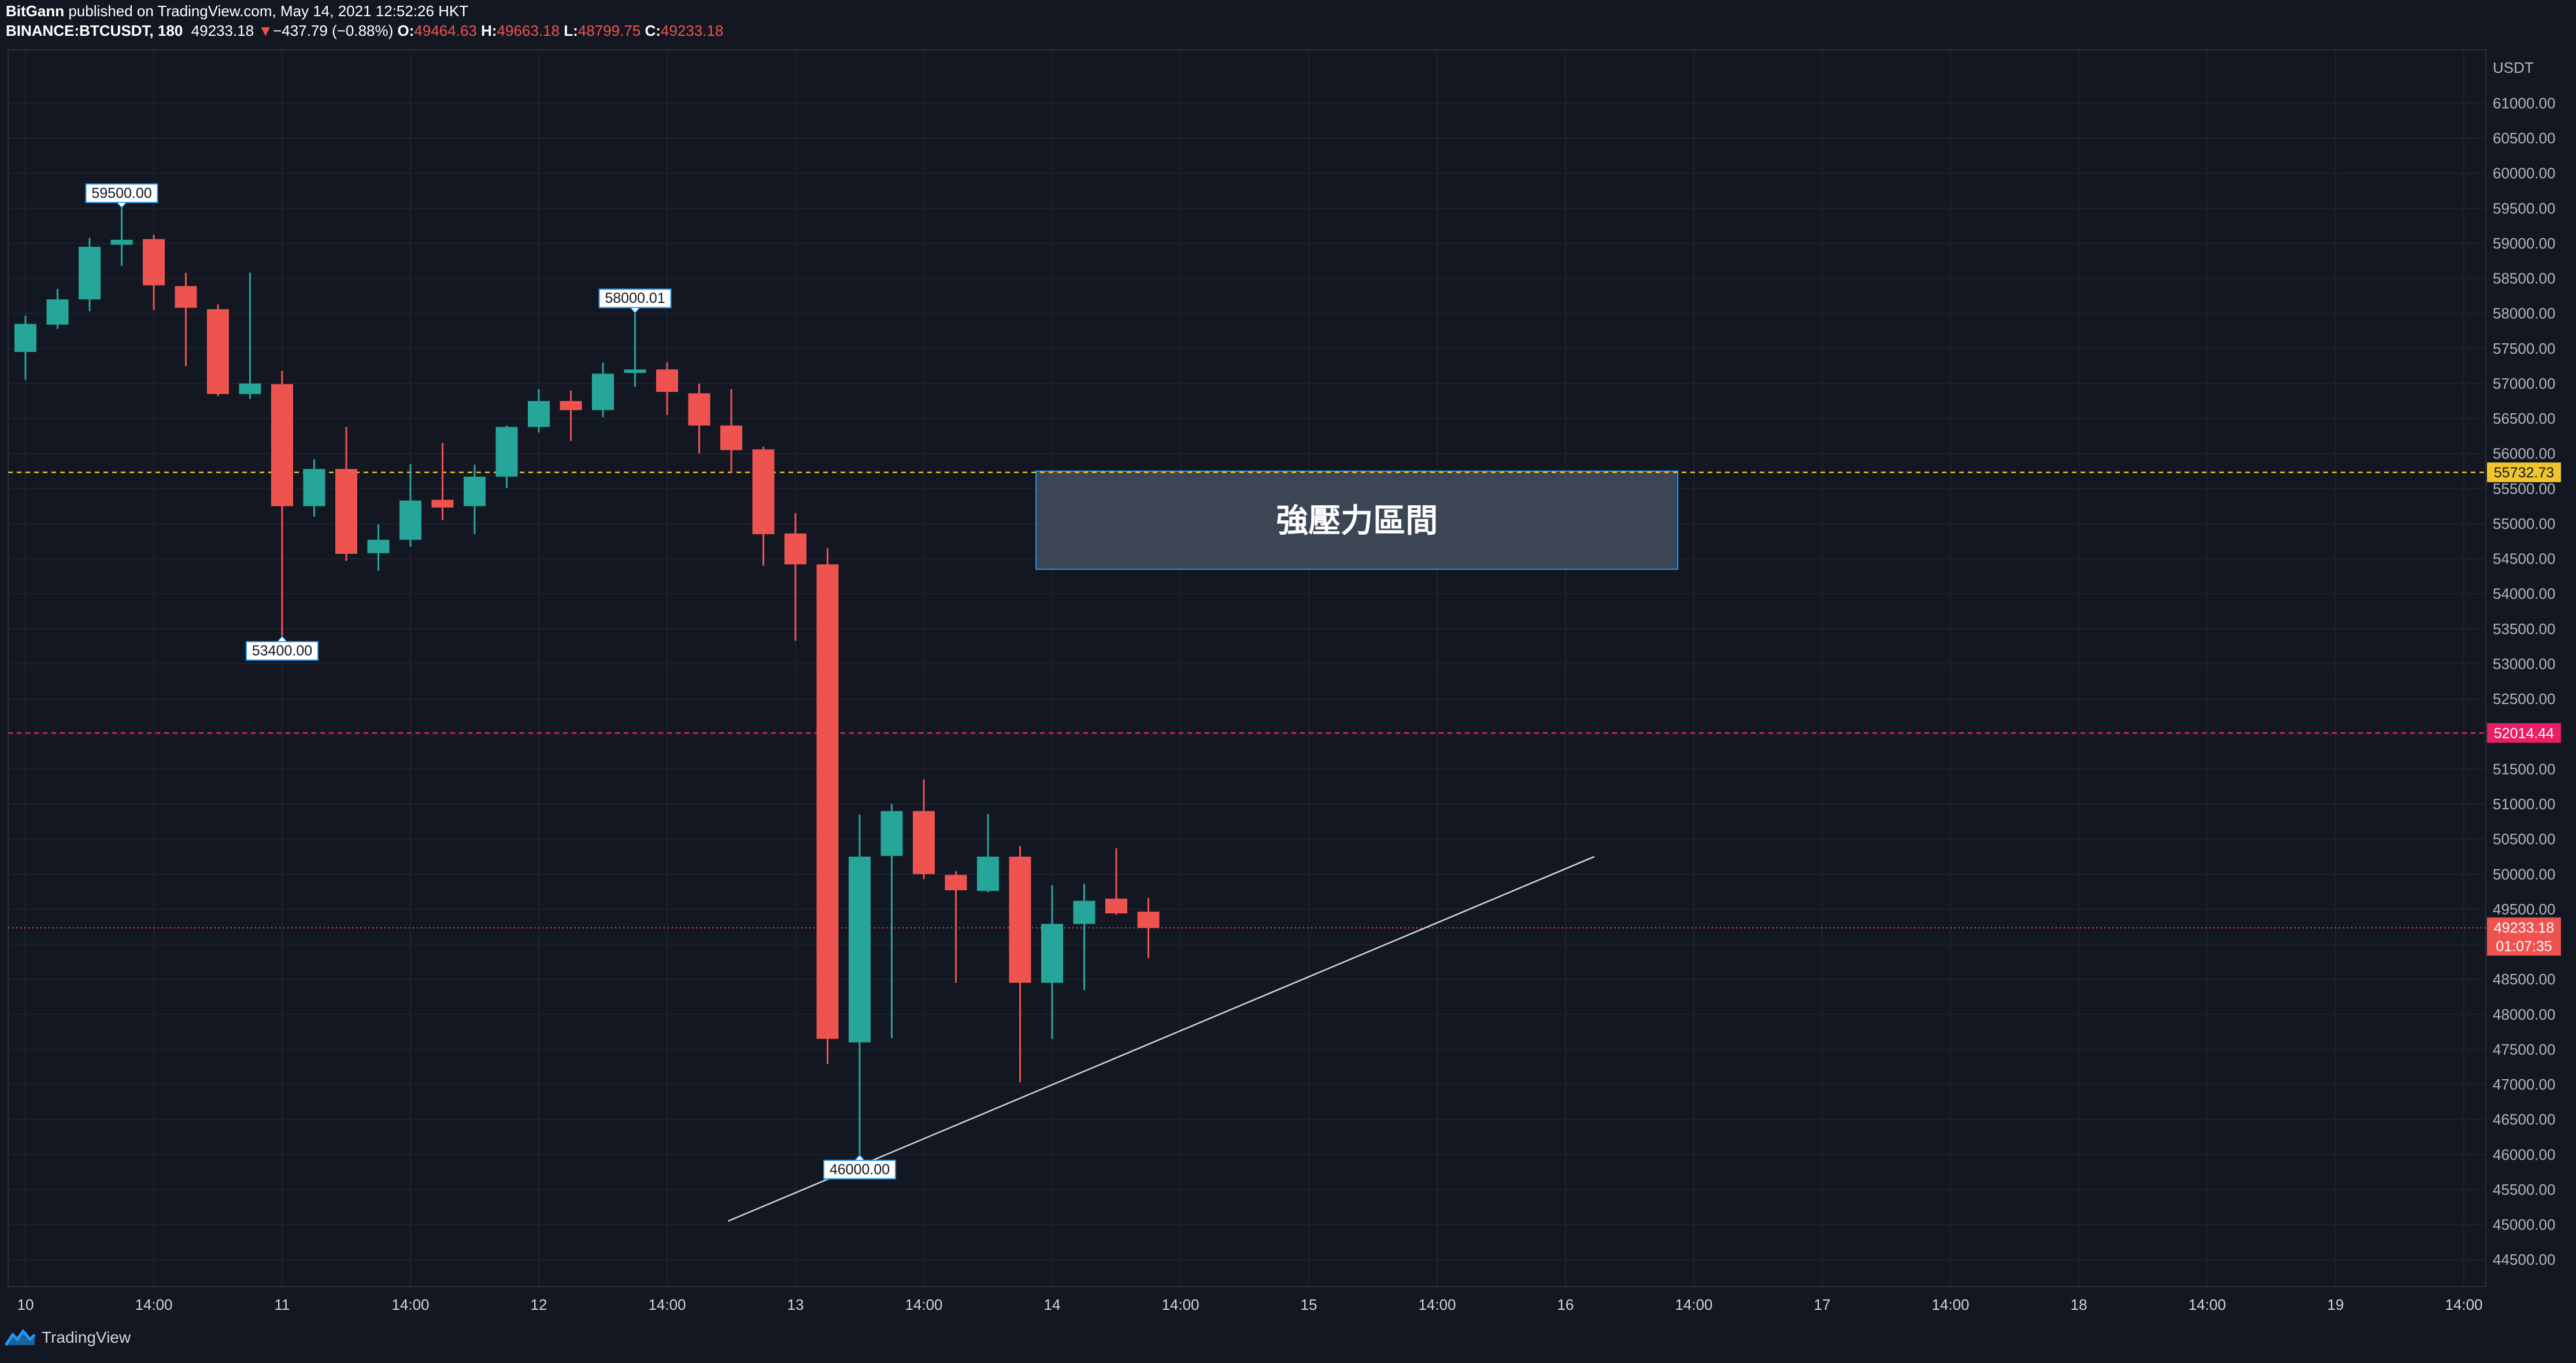  What do you see at coordinates (1565, 1304) in the screenshot?
I see `time-tick-label: 16` at bounding box center [1565, 1304].